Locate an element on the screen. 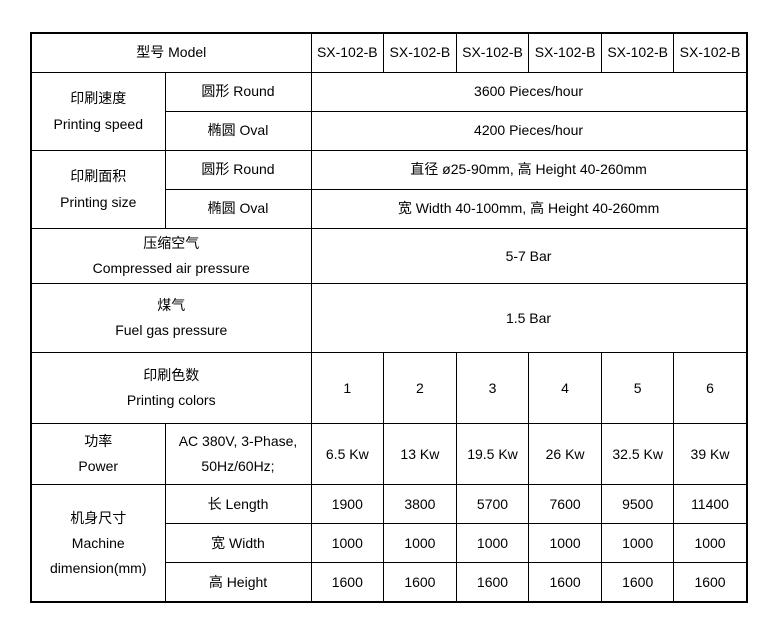 The height and width of the screenshot is (619, 776). colors-value-cell: 2 is located at coordinates (420, 388).